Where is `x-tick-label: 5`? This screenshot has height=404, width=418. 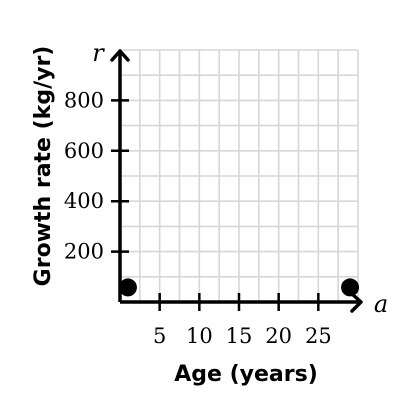
x-tick-label: 5 is located at coordinates (159, 336).